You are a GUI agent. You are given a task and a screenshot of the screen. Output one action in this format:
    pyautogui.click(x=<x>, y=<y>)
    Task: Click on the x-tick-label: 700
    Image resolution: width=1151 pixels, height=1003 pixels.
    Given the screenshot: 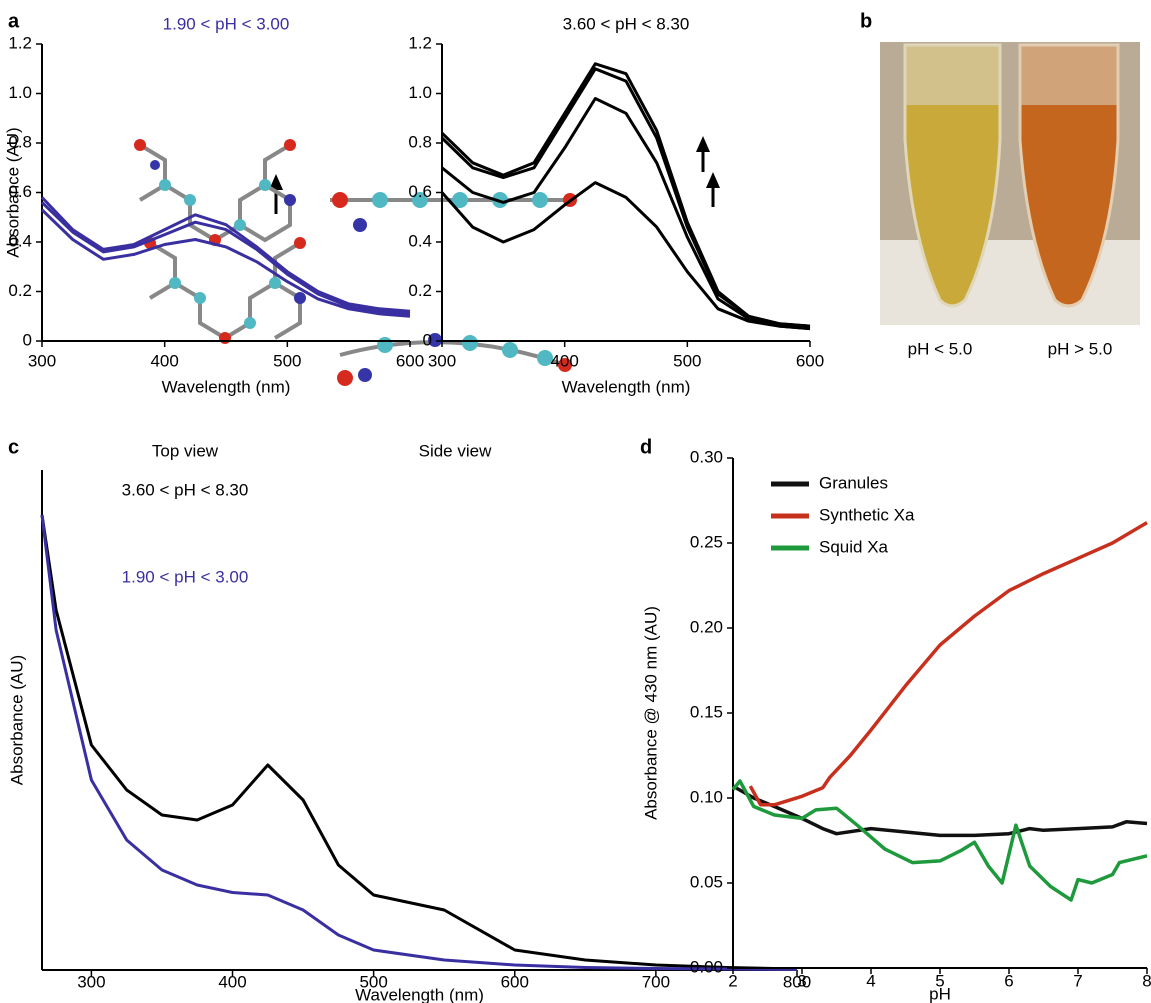 What is the action you would take?
    pyautogui.click(x=656, y=981)
    